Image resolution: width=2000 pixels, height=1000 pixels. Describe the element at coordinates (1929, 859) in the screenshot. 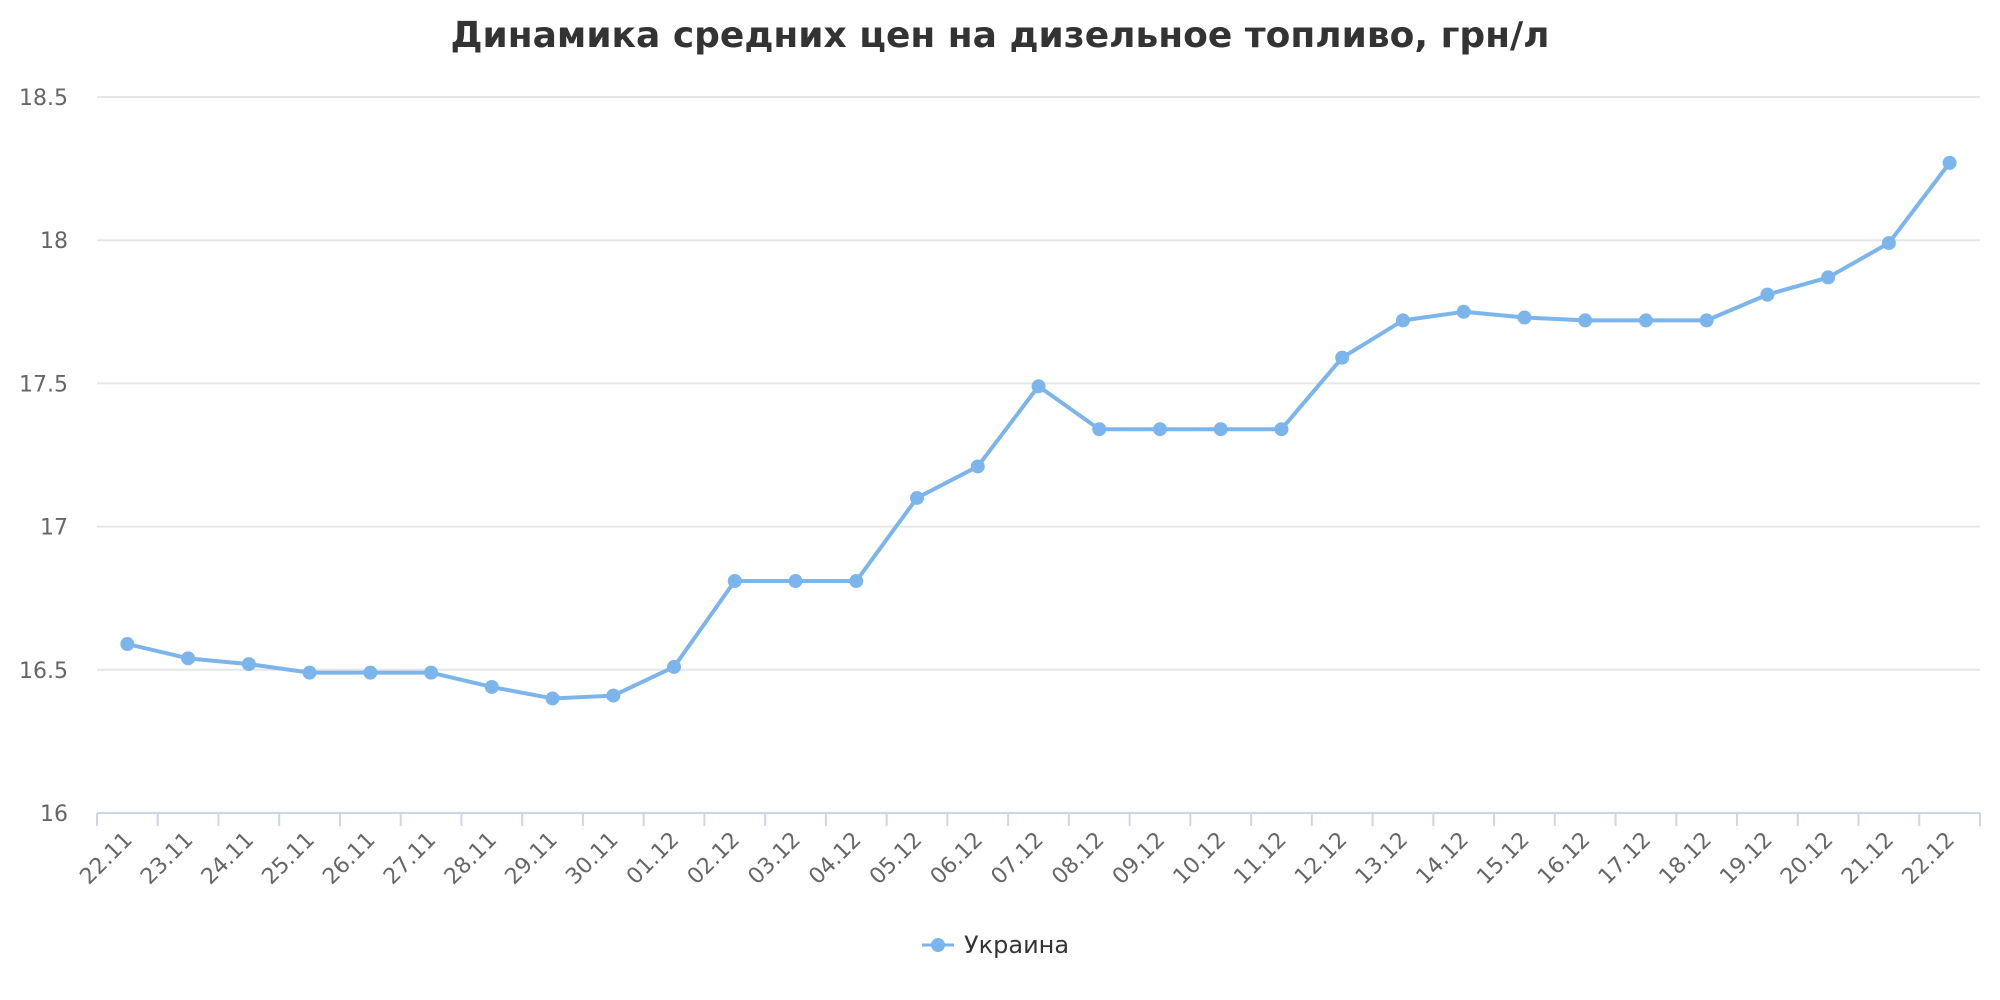

I see `x-tick-label: 22.12` at that location.